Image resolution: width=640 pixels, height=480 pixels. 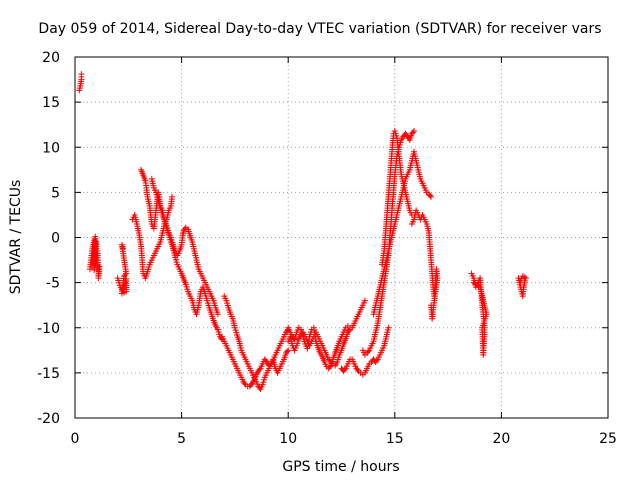 I want to click on x-tick-label: 25, so click(x=608, y=439).